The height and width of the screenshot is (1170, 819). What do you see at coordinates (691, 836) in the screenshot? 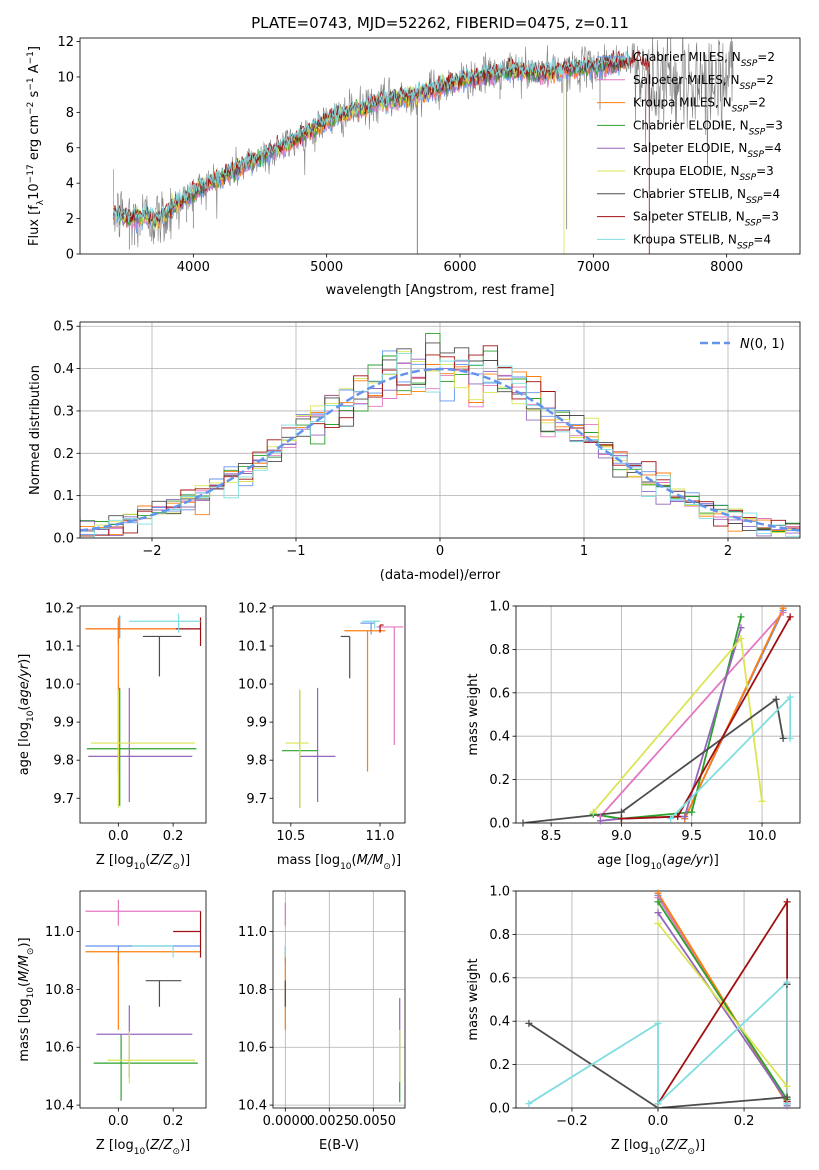
I see `x-tick-label: 9.5` at bounding box center [691, 836].